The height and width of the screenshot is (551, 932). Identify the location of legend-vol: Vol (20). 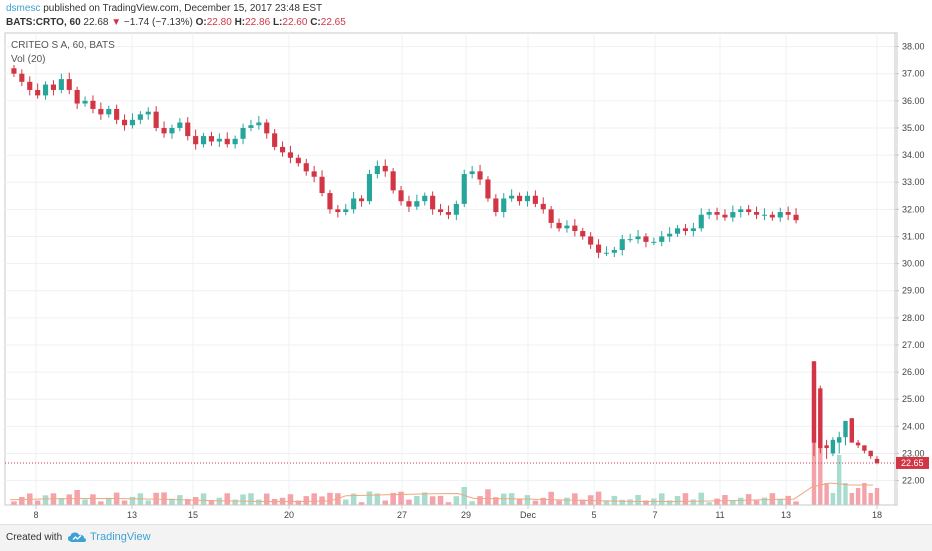
(28, 59).